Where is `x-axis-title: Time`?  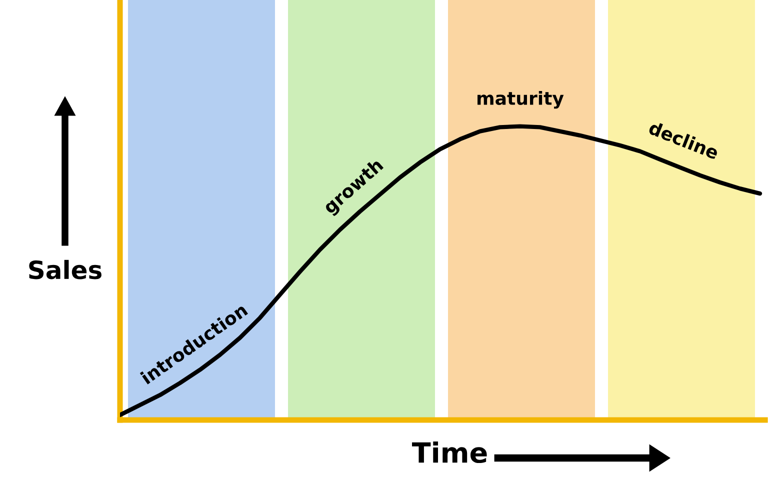 x-axis-title: Time is located at coordinates (449, 453).